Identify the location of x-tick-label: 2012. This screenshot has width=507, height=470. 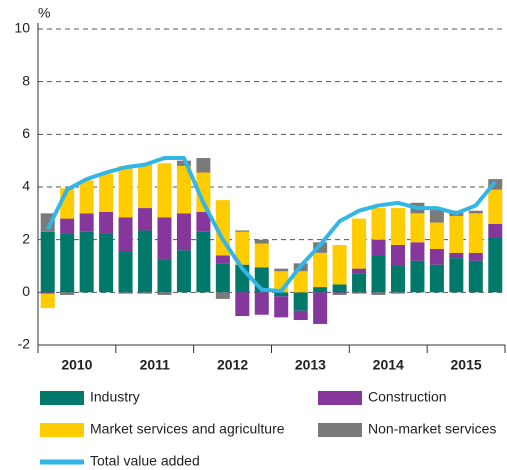
(232, 365).